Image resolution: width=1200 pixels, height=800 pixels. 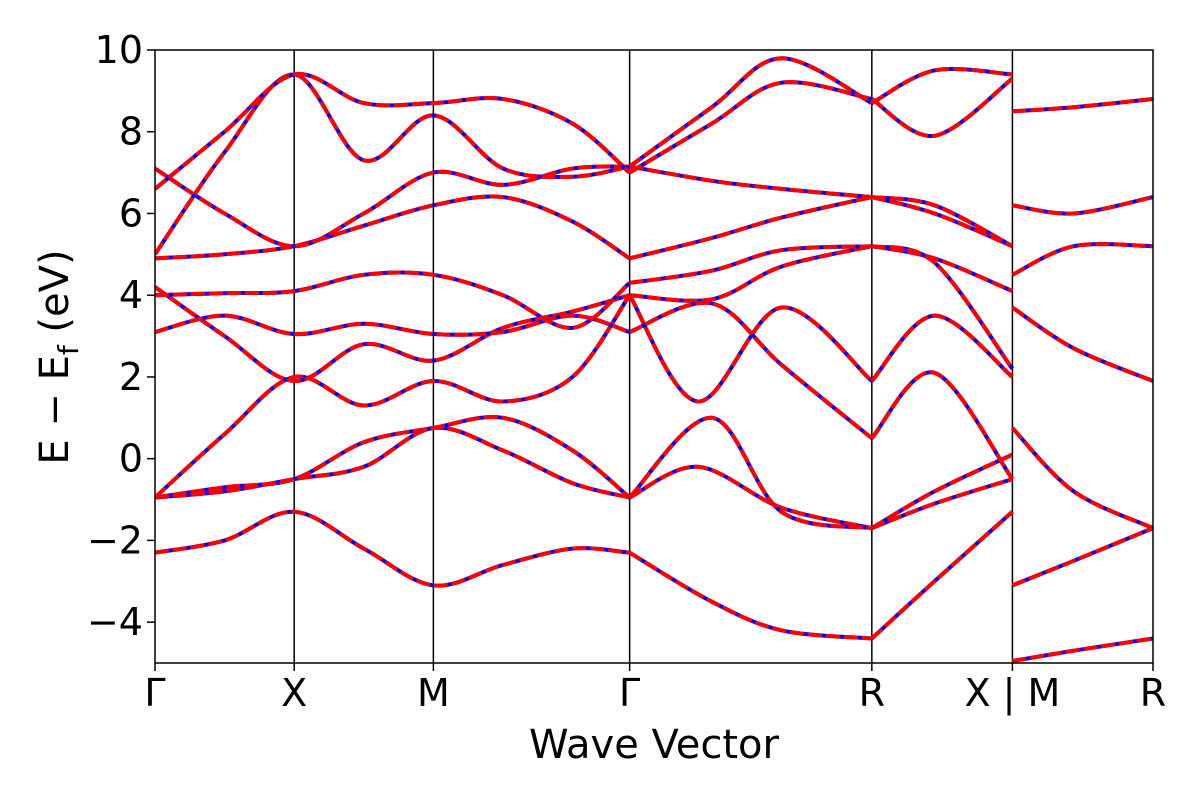 I want to click on y-axis-ticks: −4 −2 0 2 4 6 8 10, so click(x=121, y=336).